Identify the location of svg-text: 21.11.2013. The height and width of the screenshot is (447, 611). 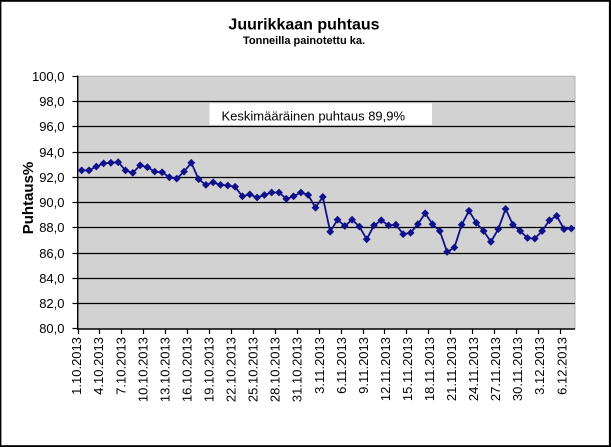
(451, 369).